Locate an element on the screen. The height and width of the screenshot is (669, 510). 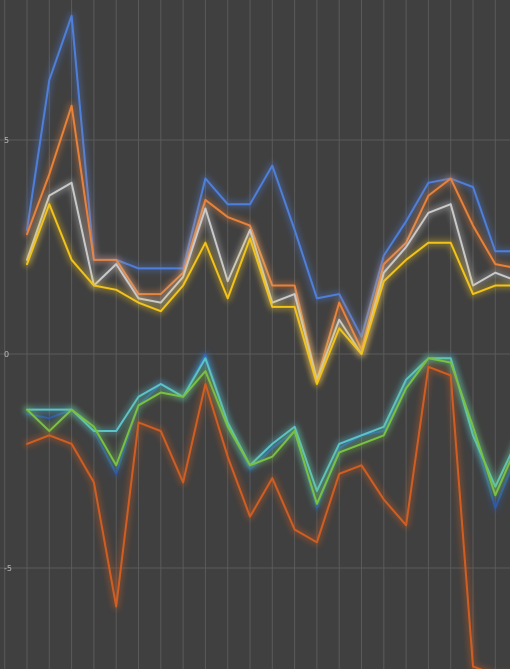
y-tick-label: 0 is located at coordinates (6, 354).